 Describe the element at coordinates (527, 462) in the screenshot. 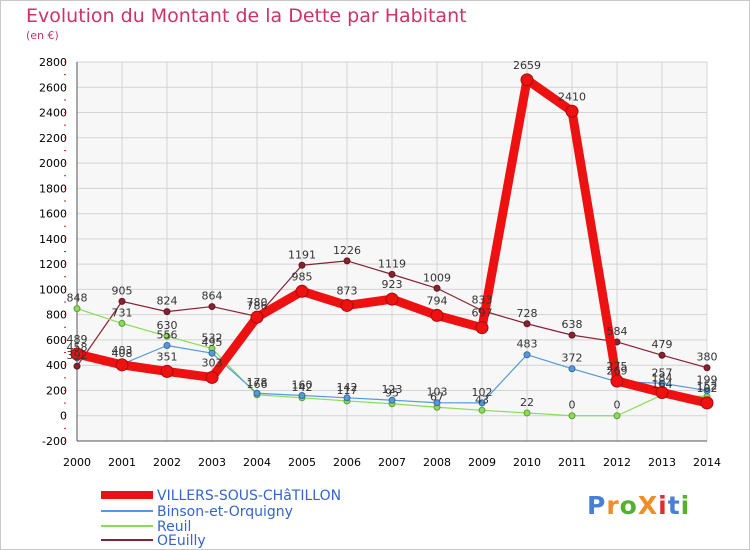

I see `x-tick-label: 2010` at that location.